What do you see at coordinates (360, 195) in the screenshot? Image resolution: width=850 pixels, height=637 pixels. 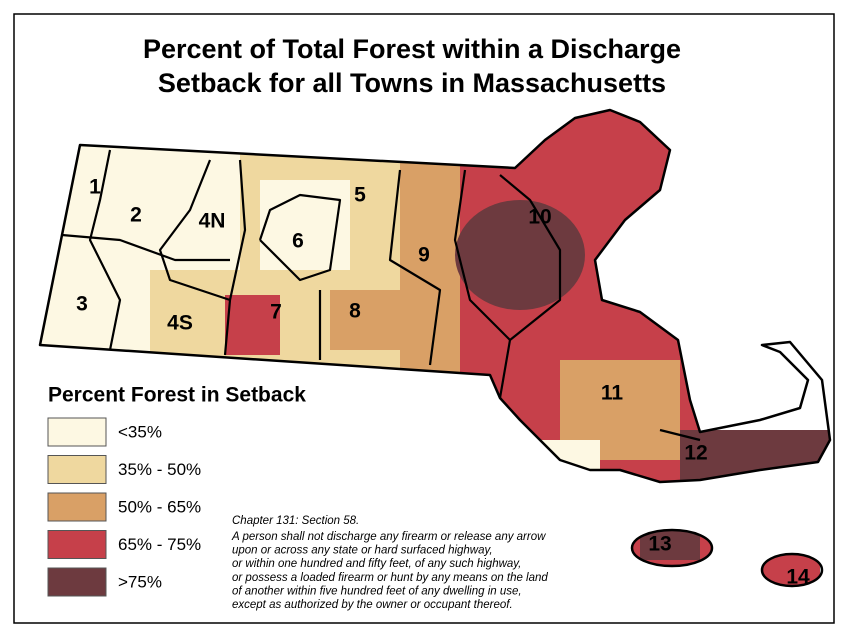 I see `region-label: 5` at bounding box center [360, 195].